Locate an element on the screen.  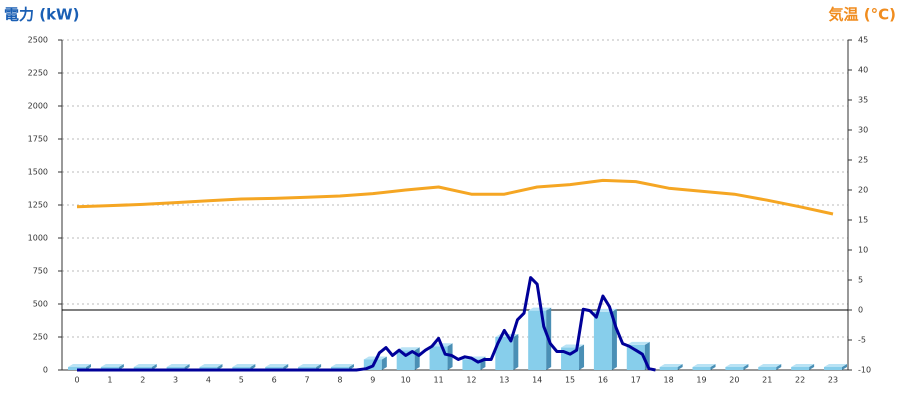
x-tick-label: 14 is located at coordinates (537, 380).